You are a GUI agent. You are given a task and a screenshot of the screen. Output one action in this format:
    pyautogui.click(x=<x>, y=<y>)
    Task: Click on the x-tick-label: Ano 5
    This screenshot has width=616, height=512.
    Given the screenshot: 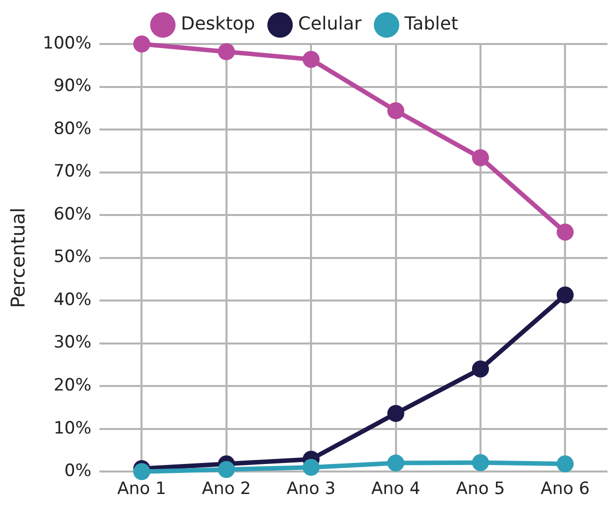 What is the action you would take?
    pyautogui.click(x=480, y=489)
    